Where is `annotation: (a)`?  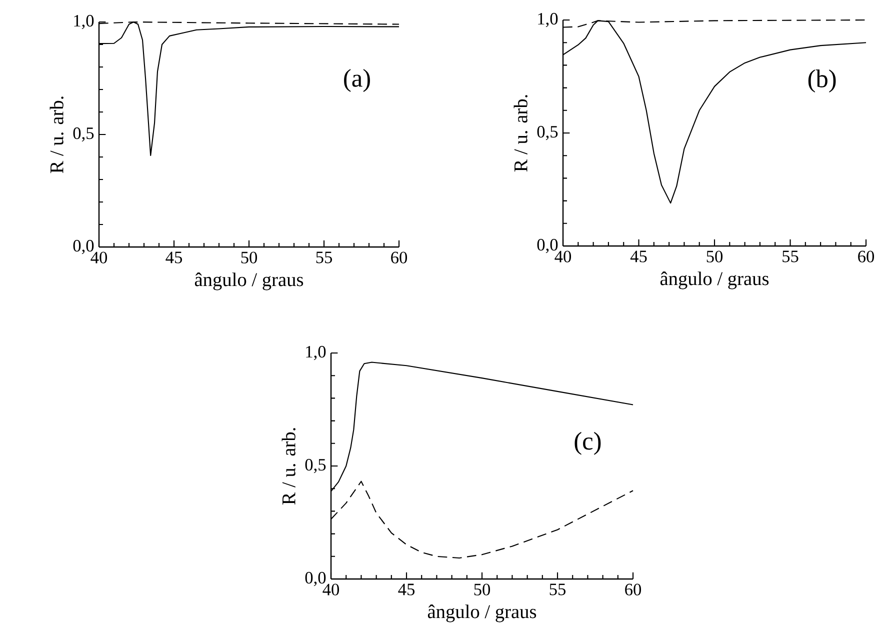
annotation: (a) is located at coordinates (357, 80).